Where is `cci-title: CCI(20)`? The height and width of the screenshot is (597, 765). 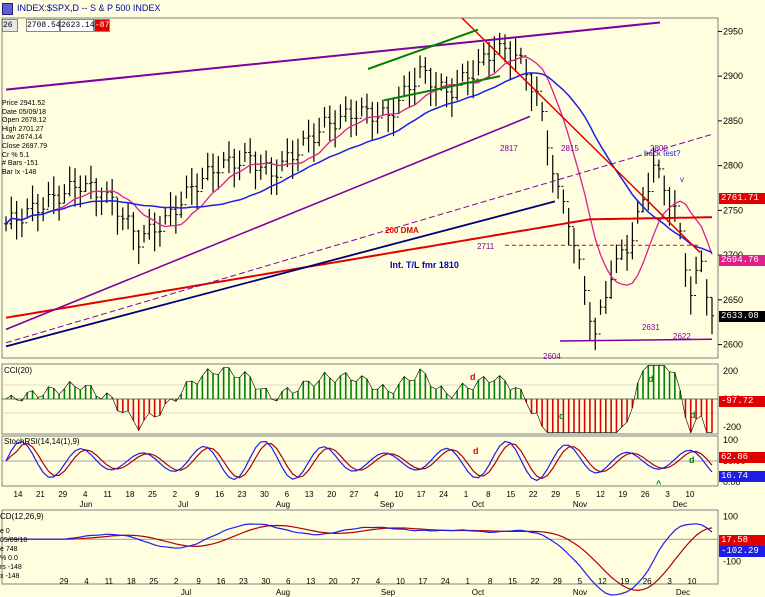
cci-title: CCI(20) is located at coordinates (18, 370).